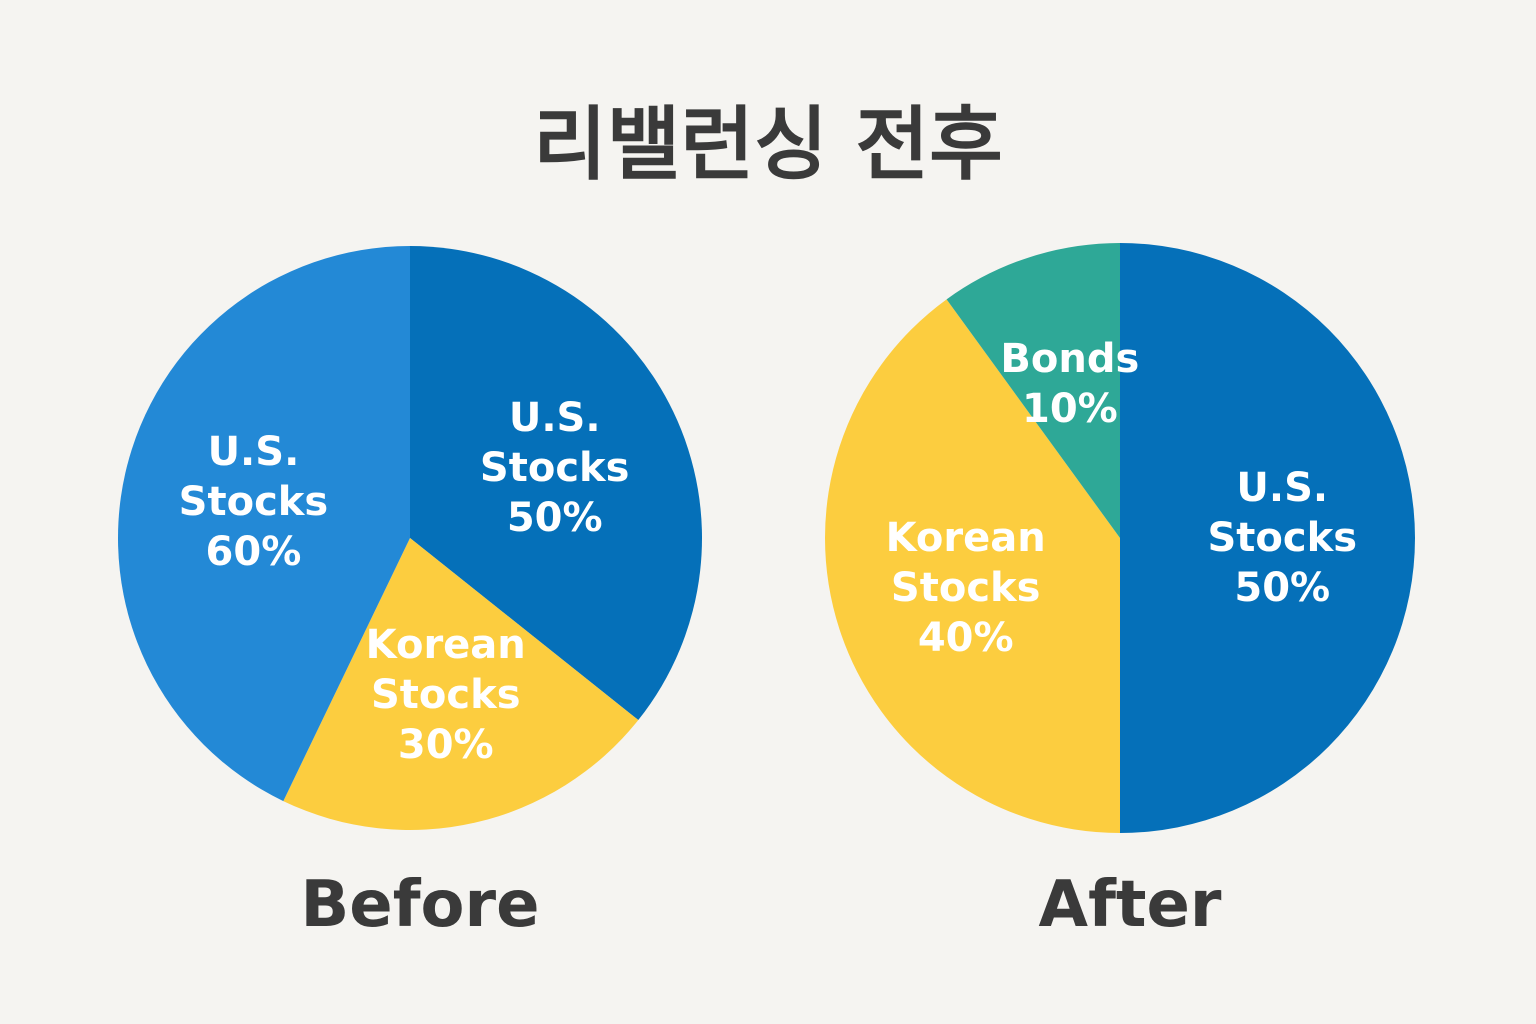  I want to click on slice-label: Korean Stocks 40%, so click(966, 588).